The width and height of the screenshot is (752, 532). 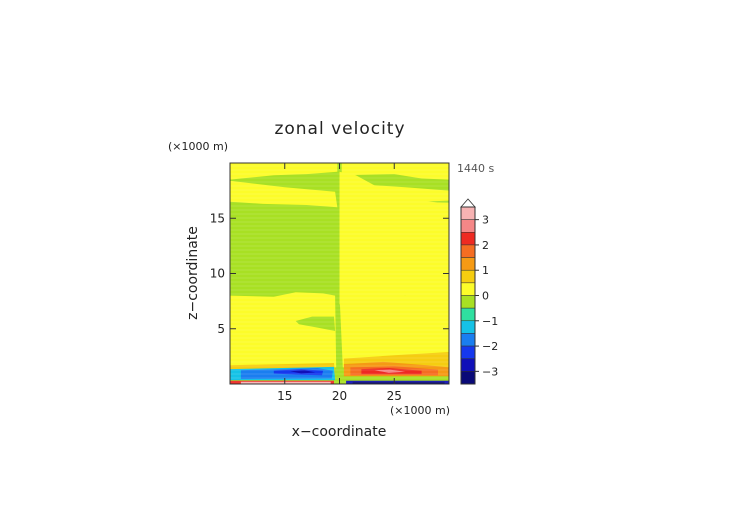 I want to click on x-tick-label: 15, so click(x=284, y=396).